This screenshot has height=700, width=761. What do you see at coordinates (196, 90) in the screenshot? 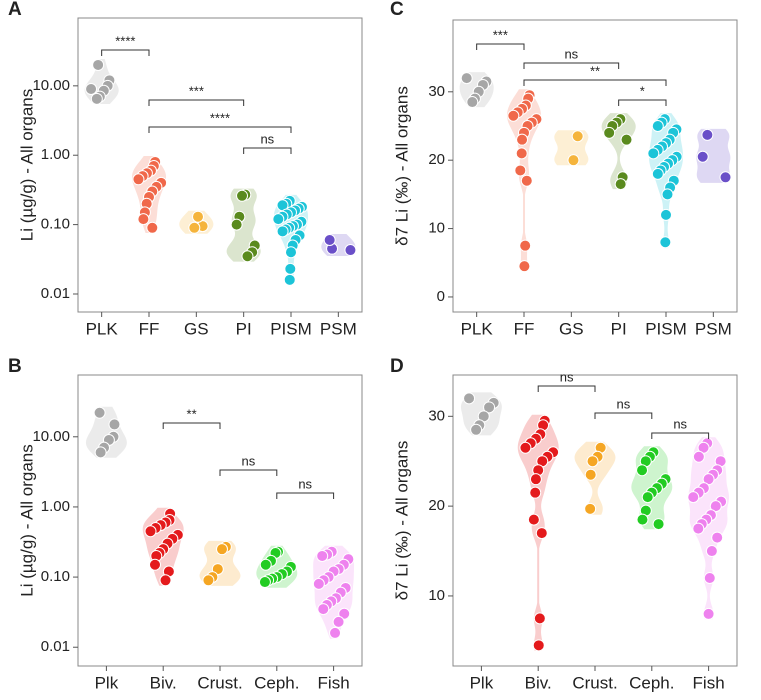
I see `significance-label: ***` at bounding box center [196, 90].